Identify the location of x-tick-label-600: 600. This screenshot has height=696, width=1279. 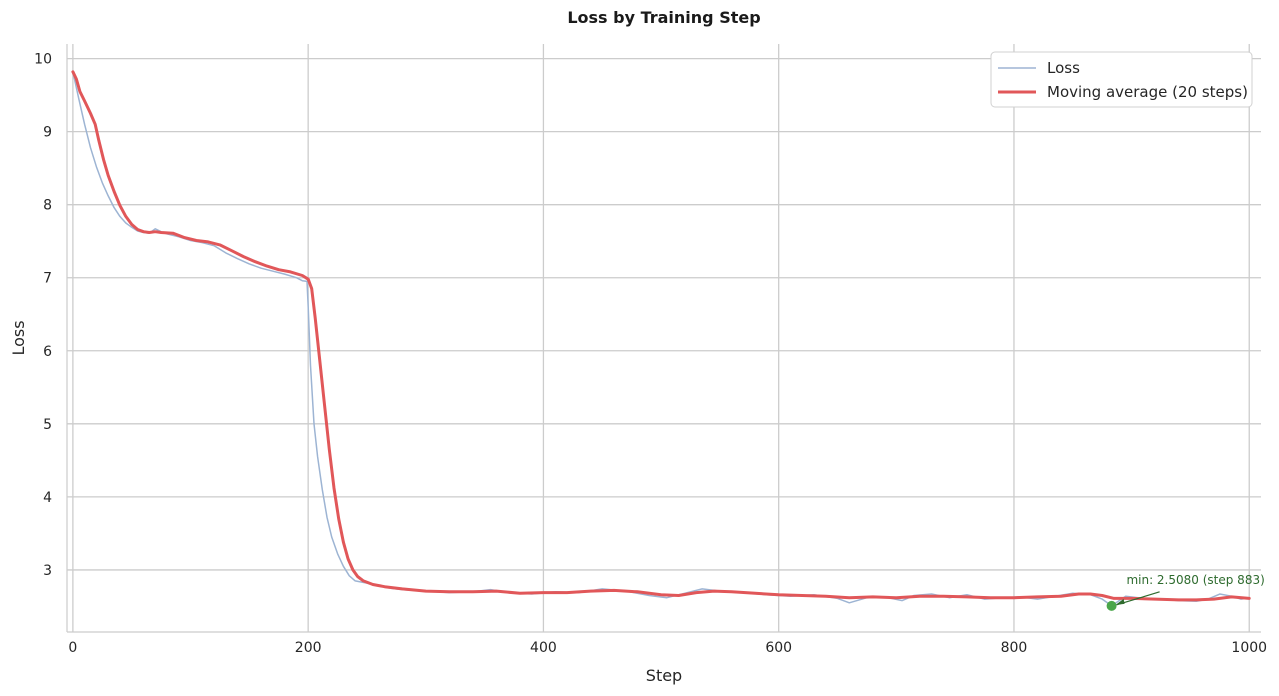
(778, 648).